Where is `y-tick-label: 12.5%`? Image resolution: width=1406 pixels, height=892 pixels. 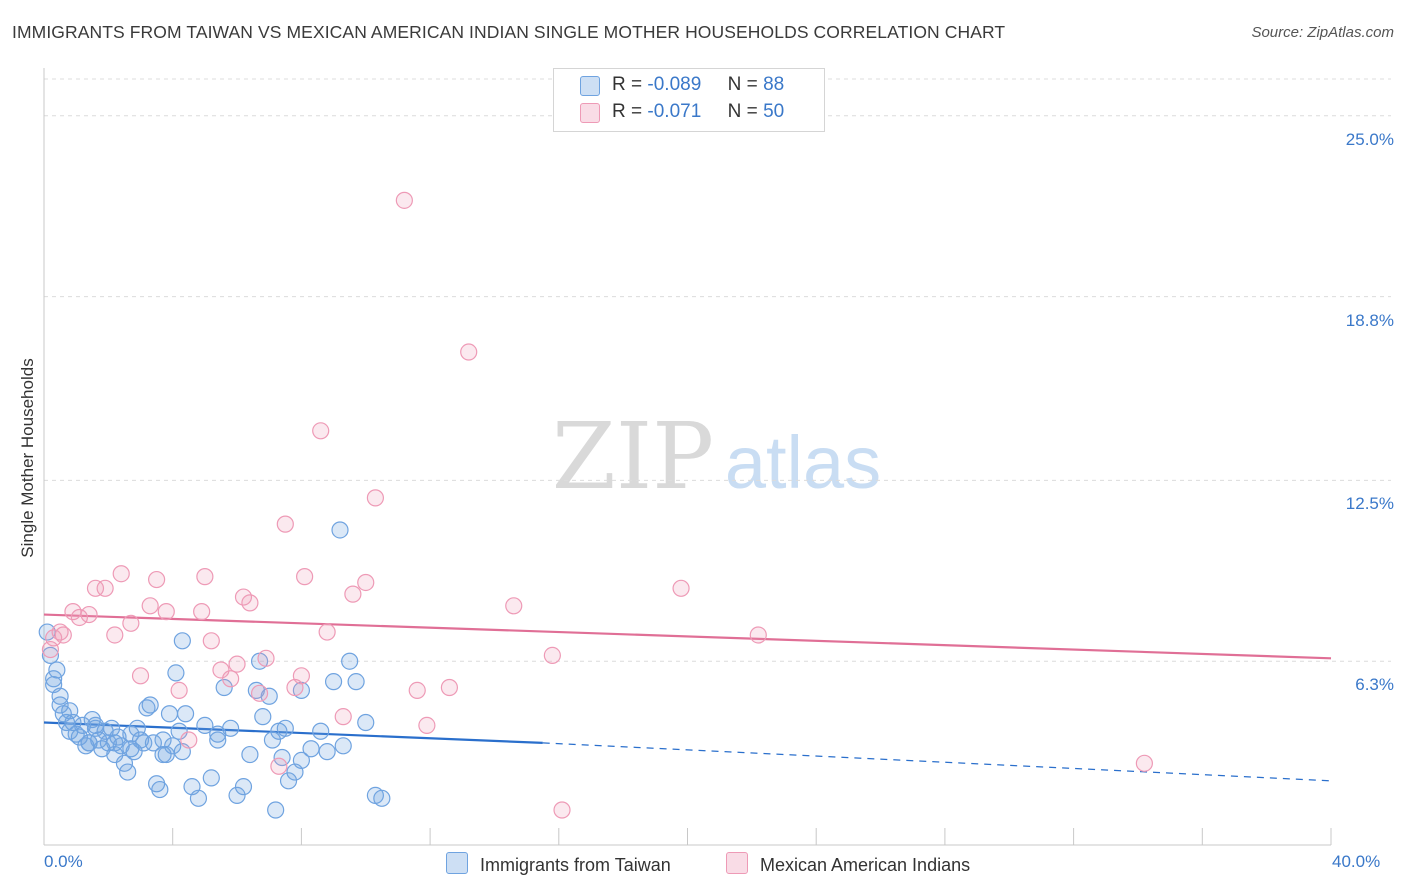 y-tick-label: 12.5% is located at coordinates (1369, 504).